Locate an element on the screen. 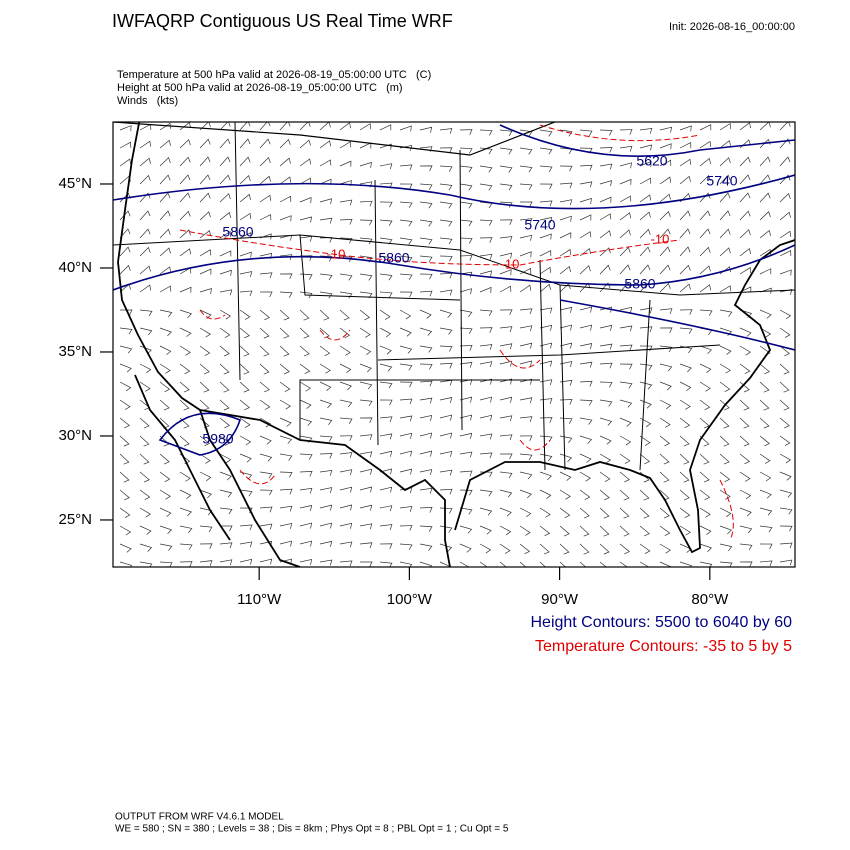 The height and width of the screenshot is (850, 850). height-contour-label: 5860 is located at coordinates (393, 258).